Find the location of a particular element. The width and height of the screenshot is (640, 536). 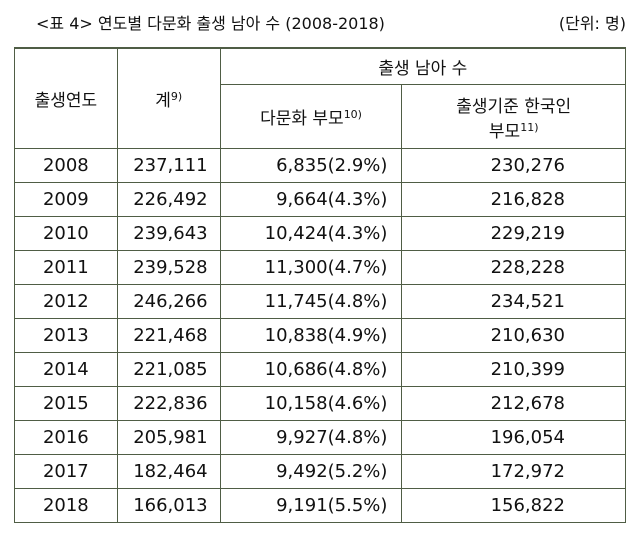

table-cell: 222,836 is located at coordinates (168, 403).